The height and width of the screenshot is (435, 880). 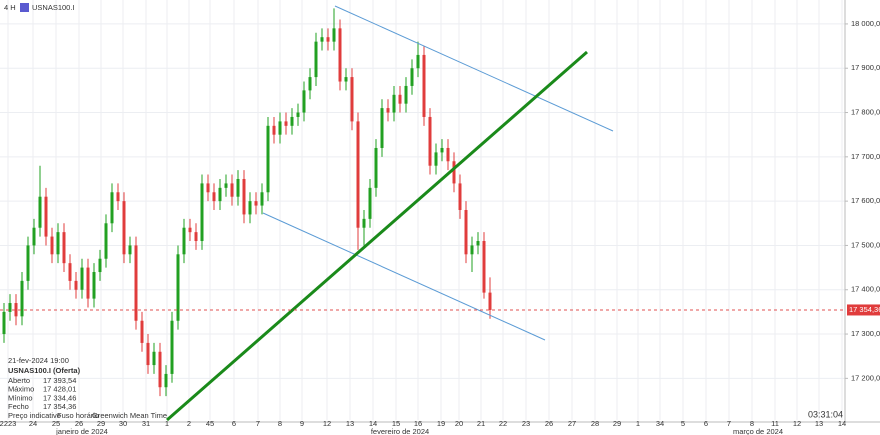 I want to click on info-footer: Greenwich Mean Time, so click(x=129, y=415).